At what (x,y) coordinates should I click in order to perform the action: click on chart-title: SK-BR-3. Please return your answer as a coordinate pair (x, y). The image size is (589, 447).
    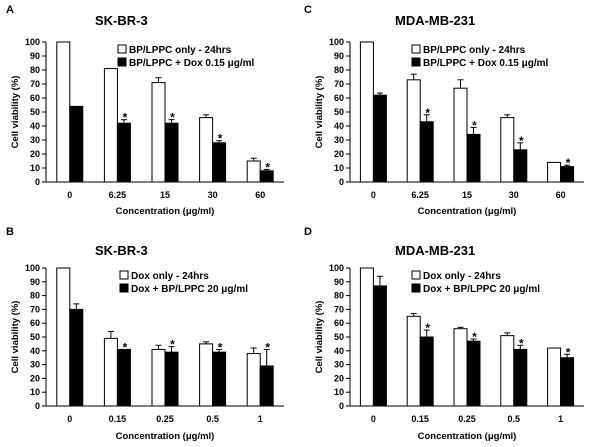
    Looking at the image, I should click on (121, 250).